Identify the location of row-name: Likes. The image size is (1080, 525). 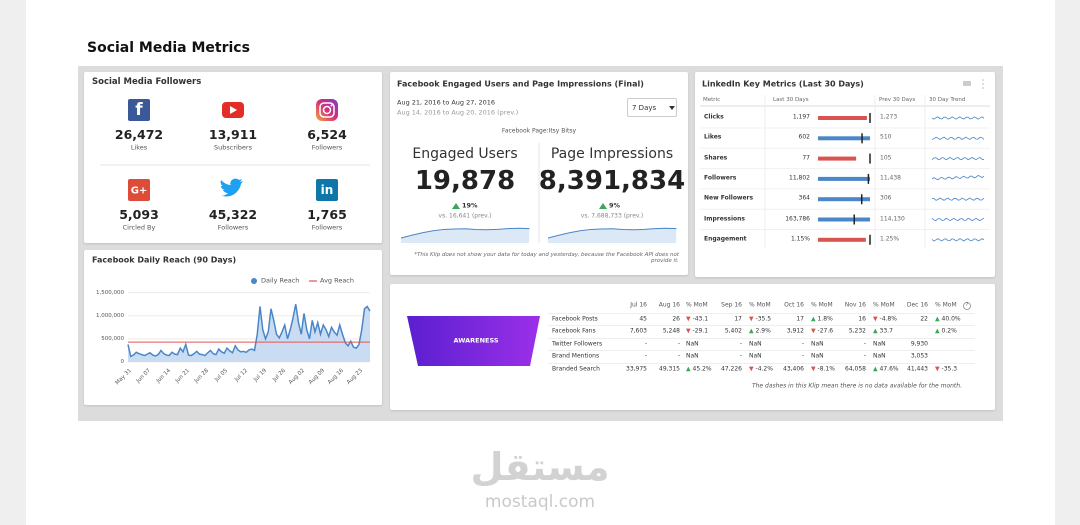
(713, 137).